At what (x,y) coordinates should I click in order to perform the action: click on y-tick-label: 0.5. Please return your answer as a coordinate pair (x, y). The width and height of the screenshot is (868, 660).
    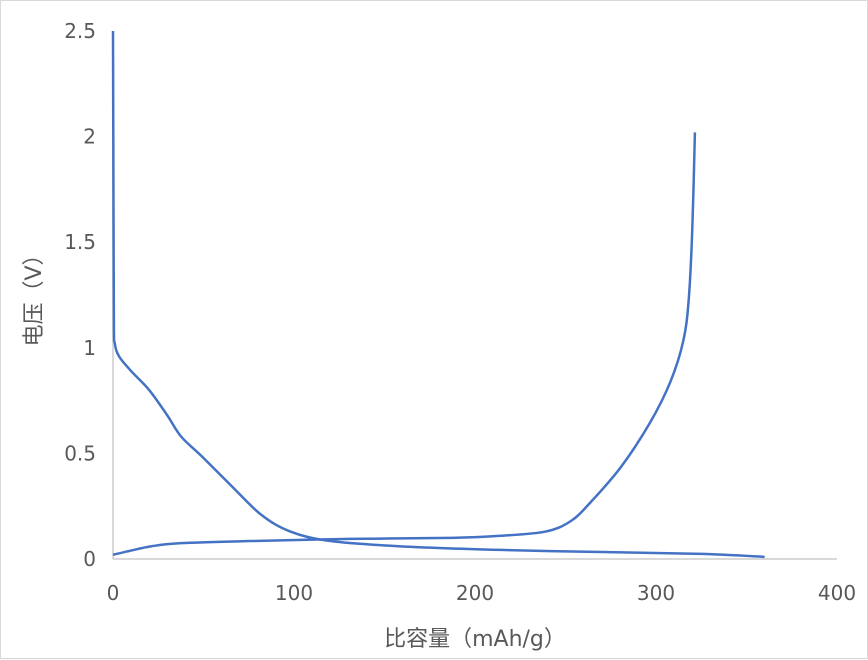
    Looking at the image, I should click on (80, 453).